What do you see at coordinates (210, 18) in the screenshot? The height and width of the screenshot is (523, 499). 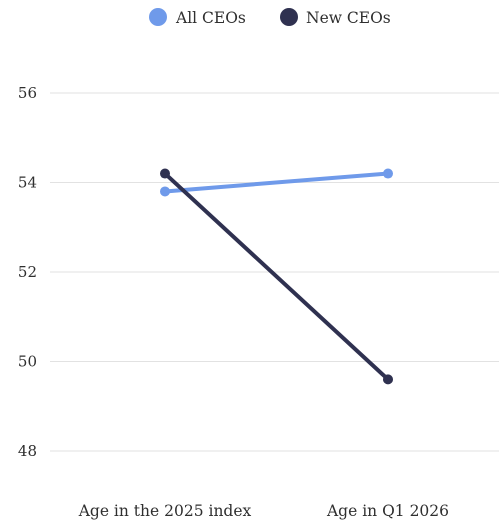 I see `legend-label-all-ceos: All CEOs` at bounding box center [210, 18].